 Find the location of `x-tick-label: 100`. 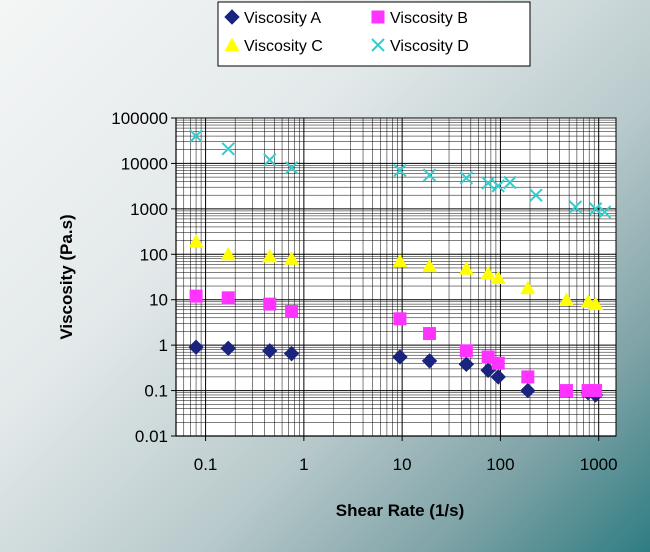

x-tick-label: 100 is located at coordinates (500, 464).